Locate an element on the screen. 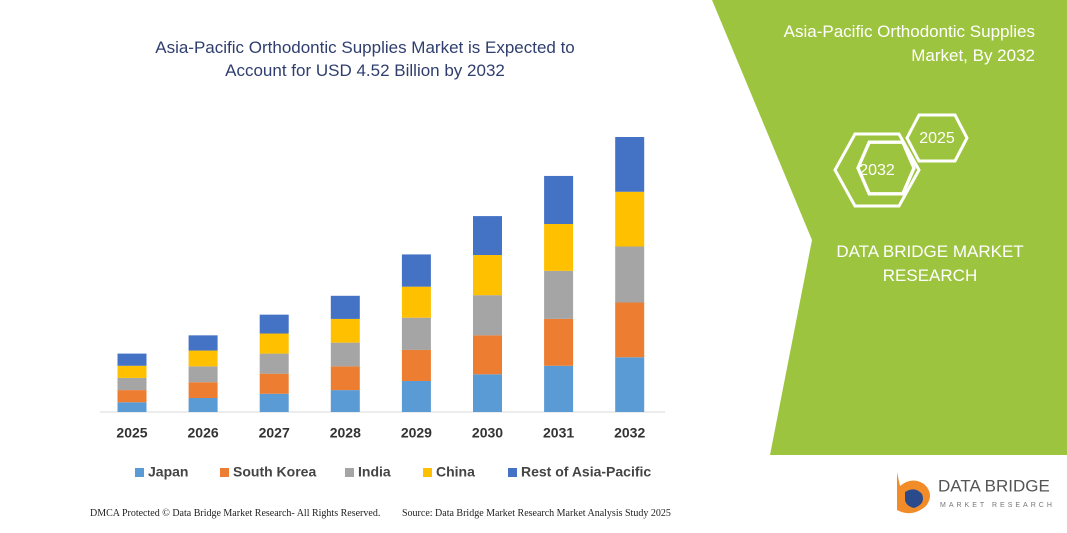 This screenshot has height=533, width=1067. logo-icon is located at coordinates (914, 498).